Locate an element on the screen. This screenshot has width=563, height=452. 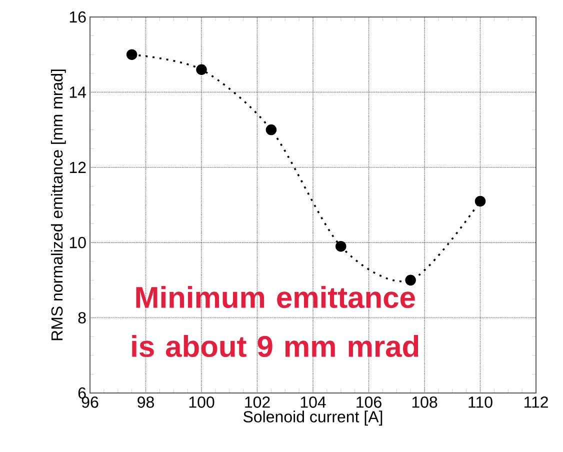
x-tick-label: 100 is located at coordinates (201, 402).